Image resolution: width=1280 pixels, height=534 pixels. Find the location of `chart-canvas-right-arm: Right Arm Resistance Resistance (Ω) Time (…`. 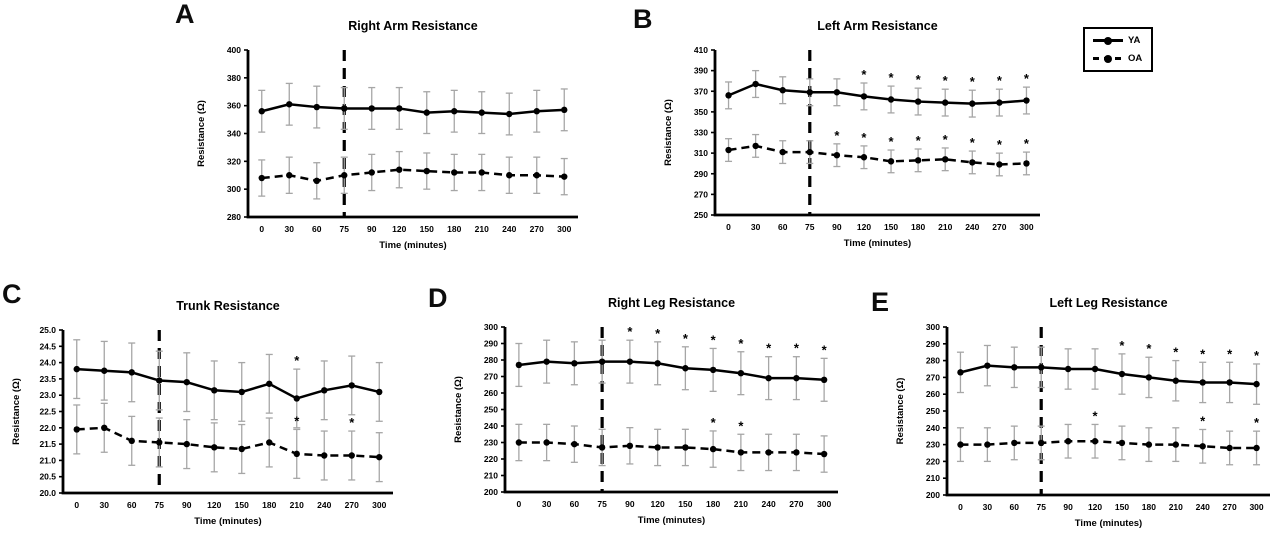

chart-canvas-right-arm: Right Arm Resistance Resistance (Ω) Time (… is located at coordinates (387, 135).